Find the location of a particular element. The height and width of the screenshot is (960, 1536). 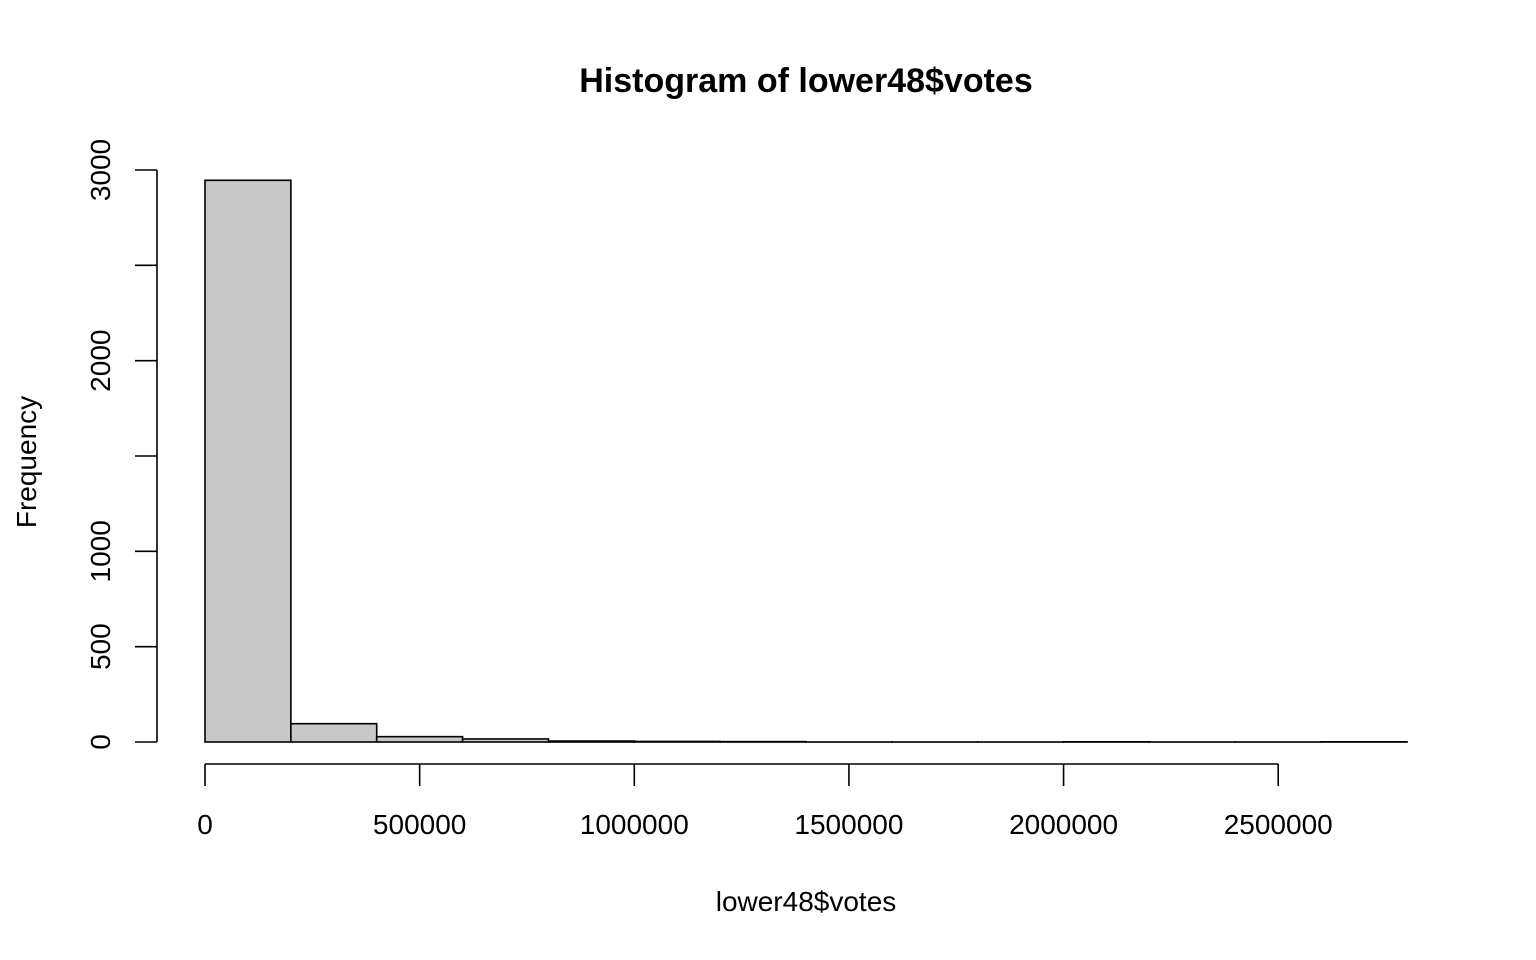

y-tick-label-0: 0 is located at coordinates (100, 742).